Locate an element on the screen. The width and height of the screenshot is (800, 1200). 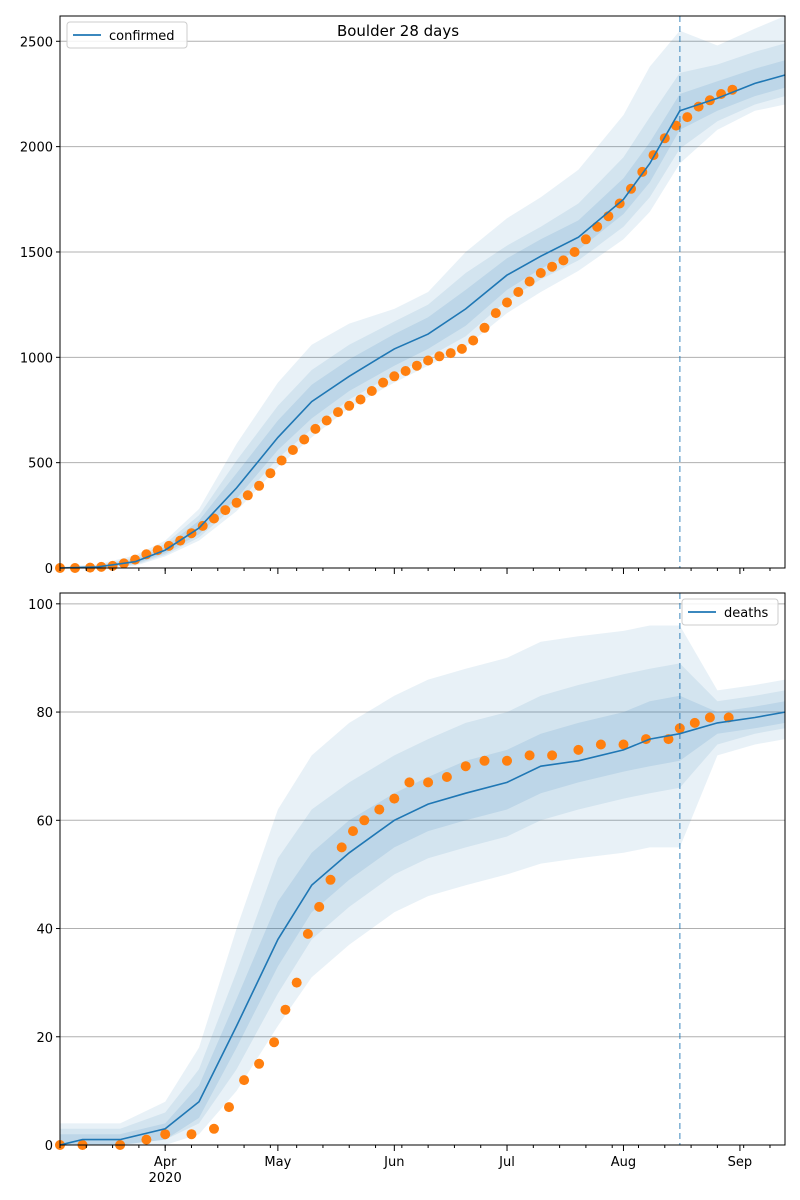
x-tick-label: Apr is located at coordinates (165, 1162).